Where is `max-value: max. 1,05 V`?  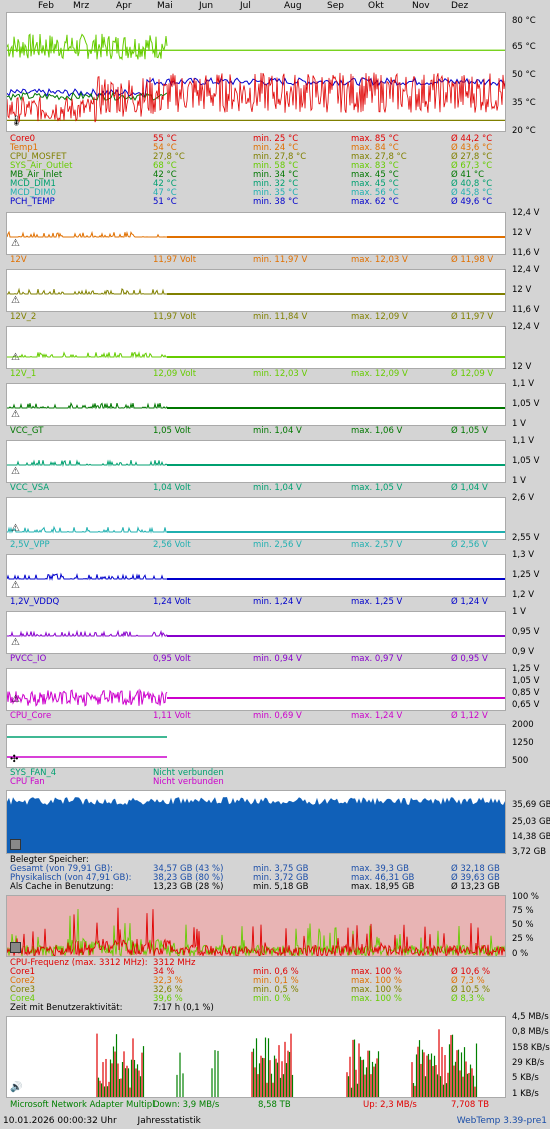
max-value: max. 1,05 V is located at coordinates (377, 488).